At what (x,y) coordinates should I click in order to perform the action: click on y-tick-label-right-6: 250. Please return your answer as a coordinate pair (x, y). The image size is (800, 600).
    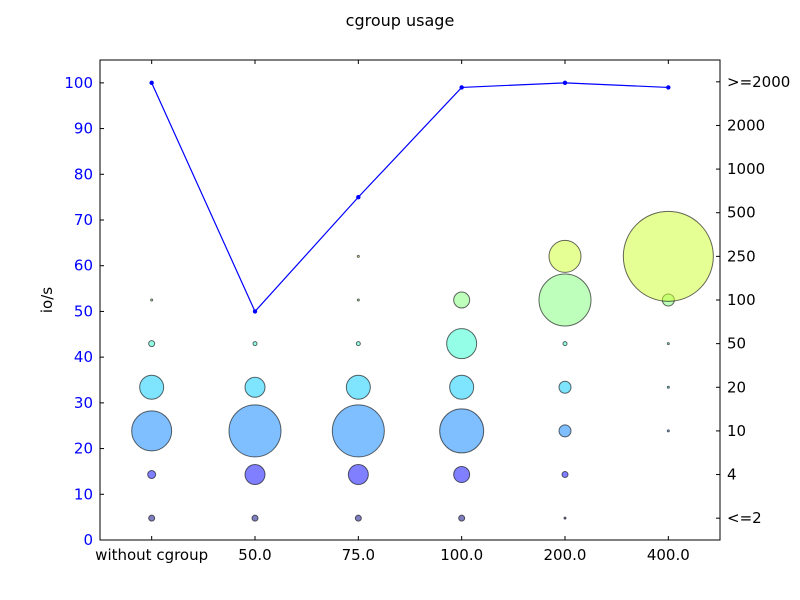
    Looking at the image, I should click on (741, 256).